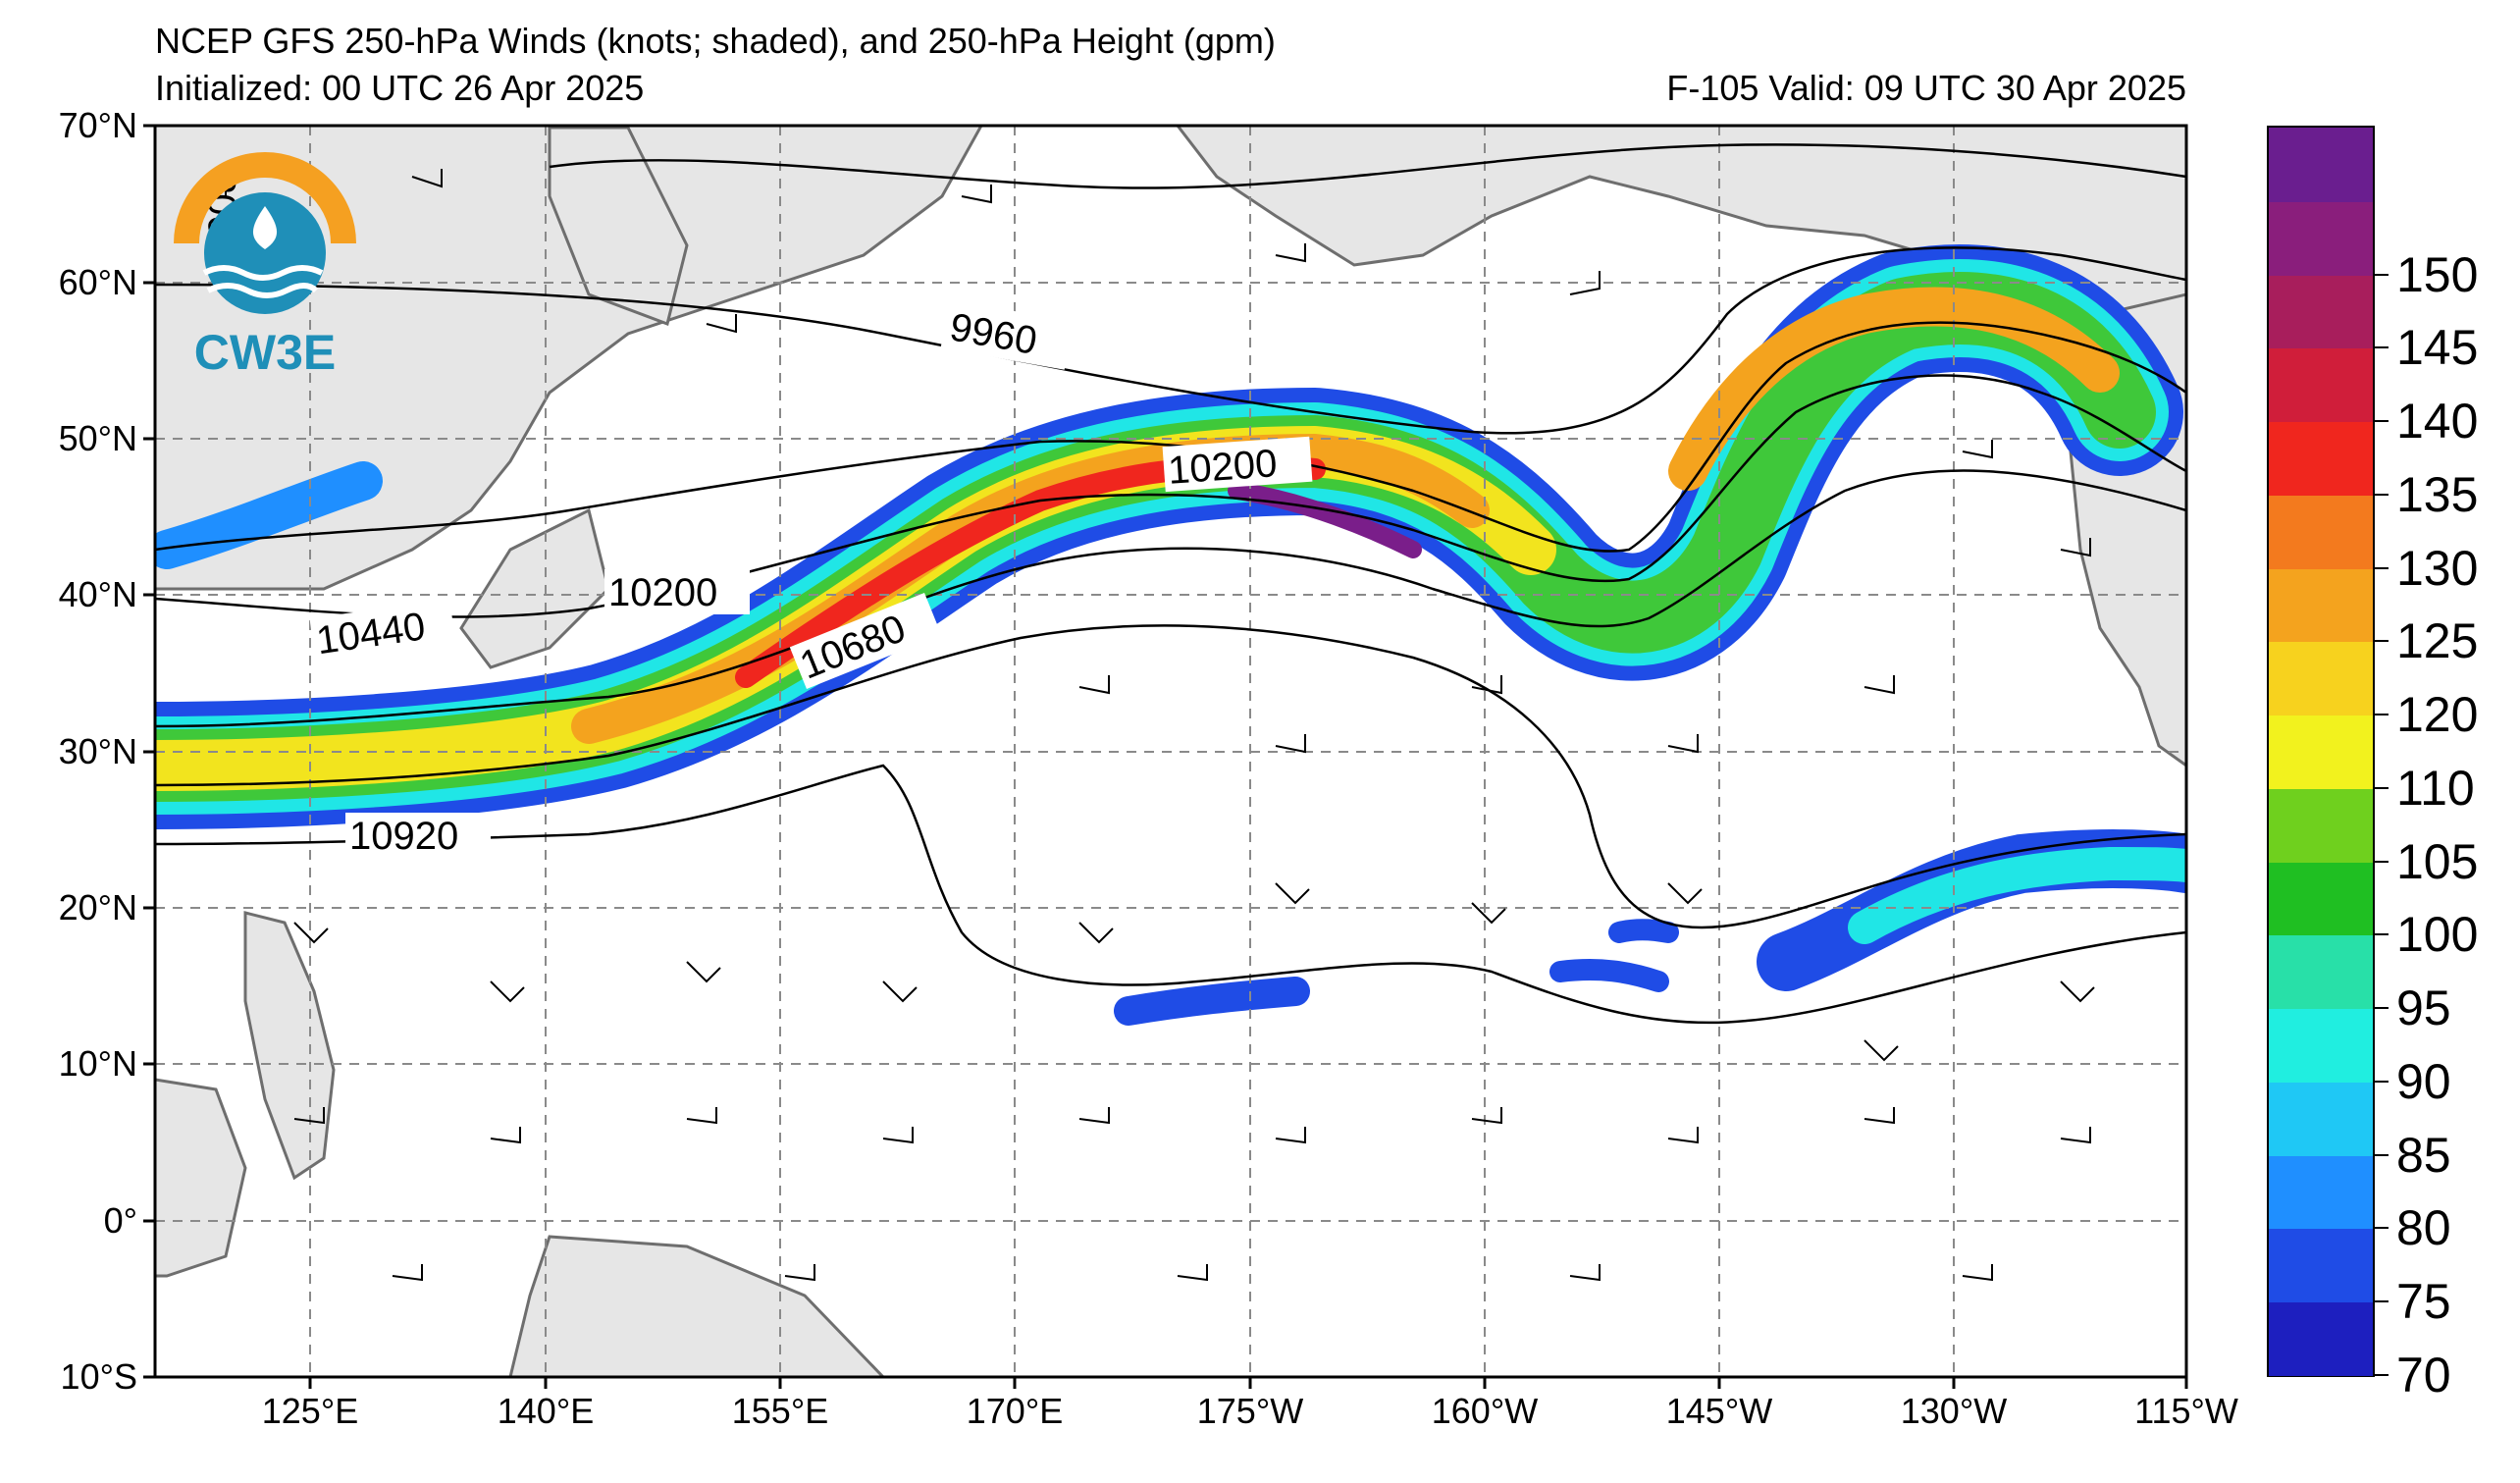  What do you see at coordinates (98, 1376) in the screenshot?
I see `lat-label: 10°S` at bounding box center [98, 1376].